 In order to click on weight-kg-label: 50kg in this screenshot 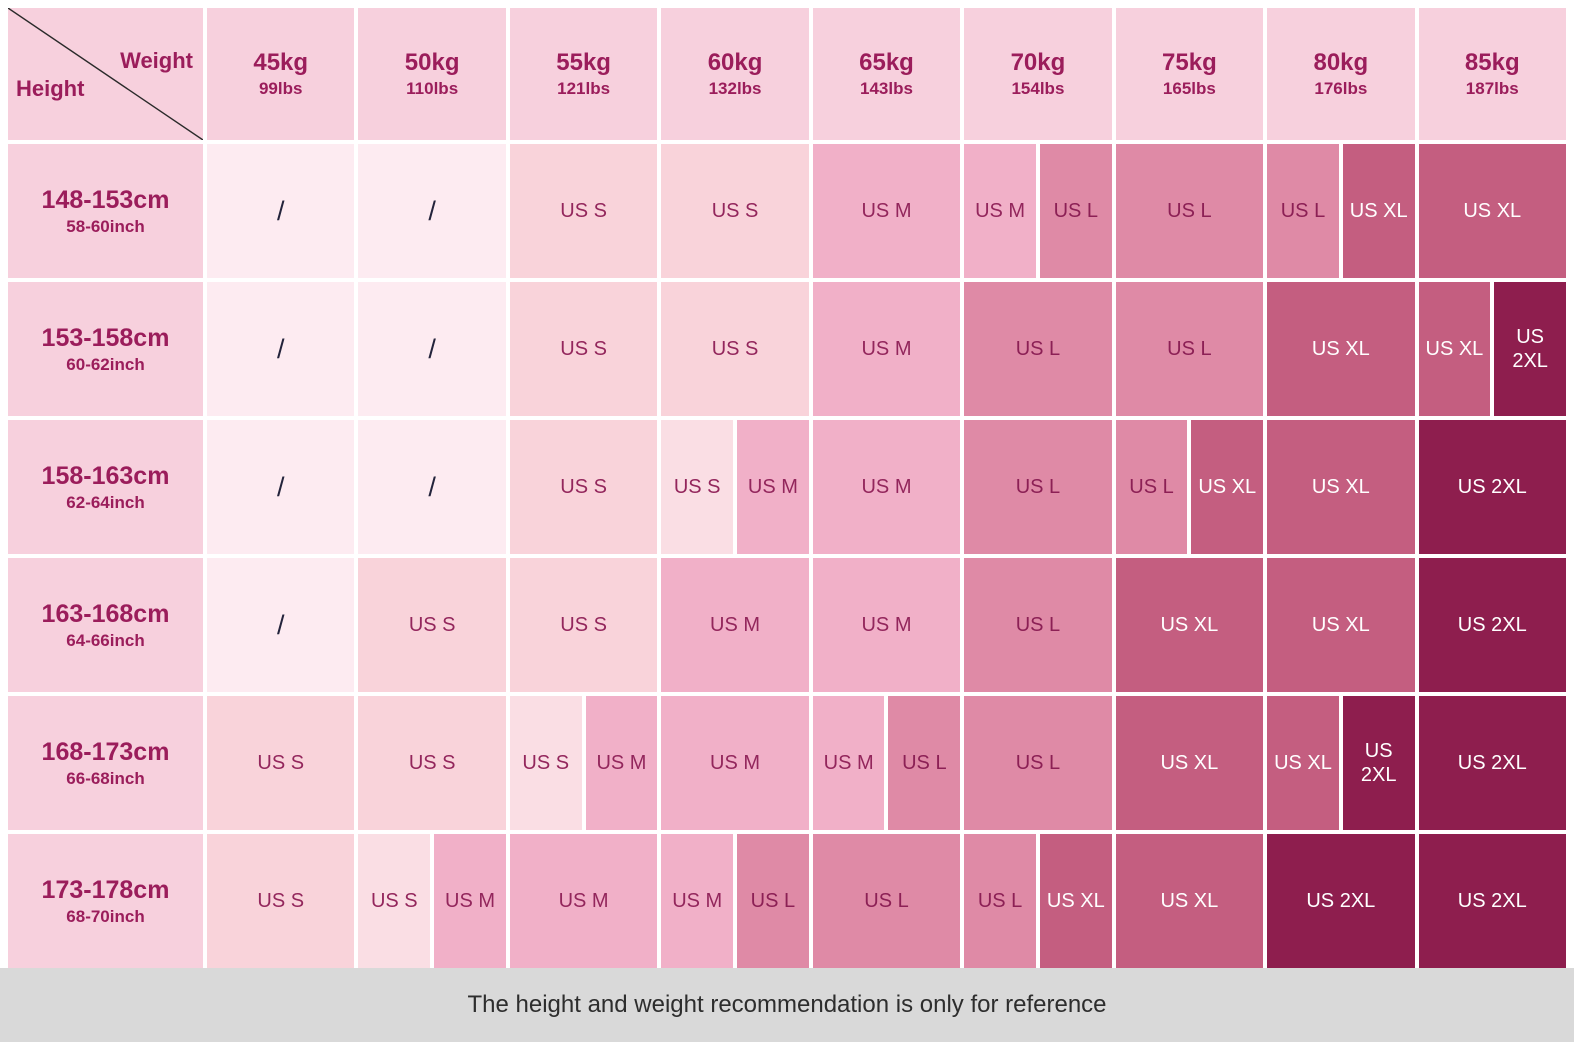, I will do `click(432, 63)`.